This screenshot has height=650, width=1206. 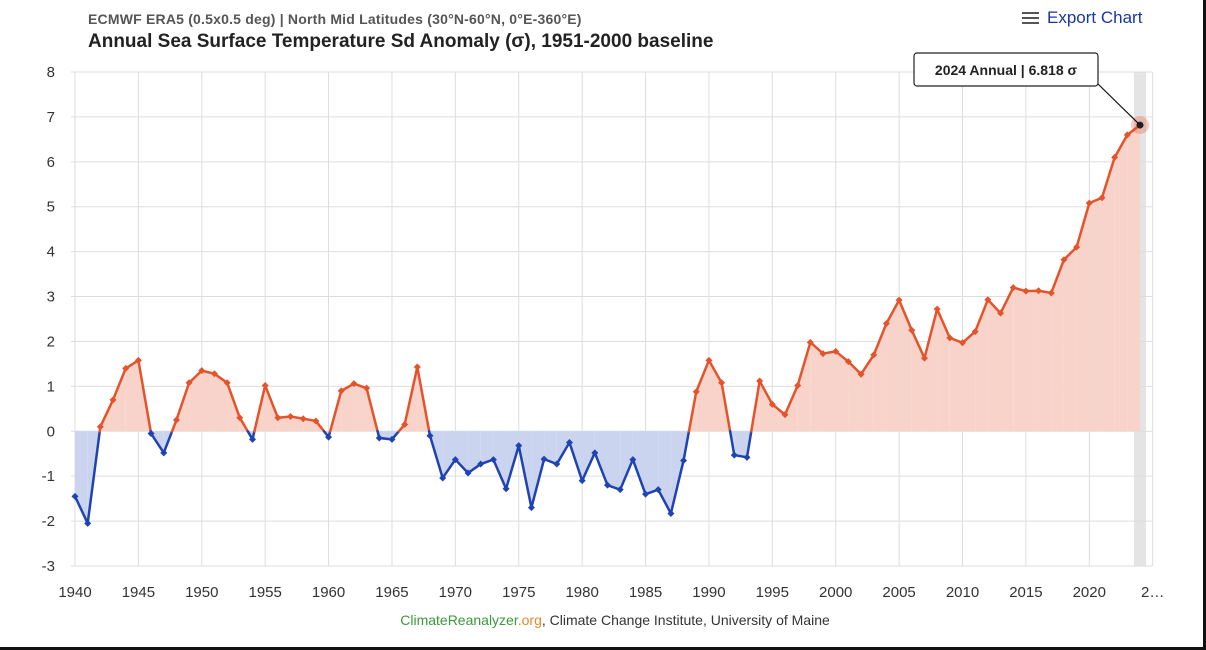 I want to click on export-chart-button: Export Chart, so click(x=1082, y=18).